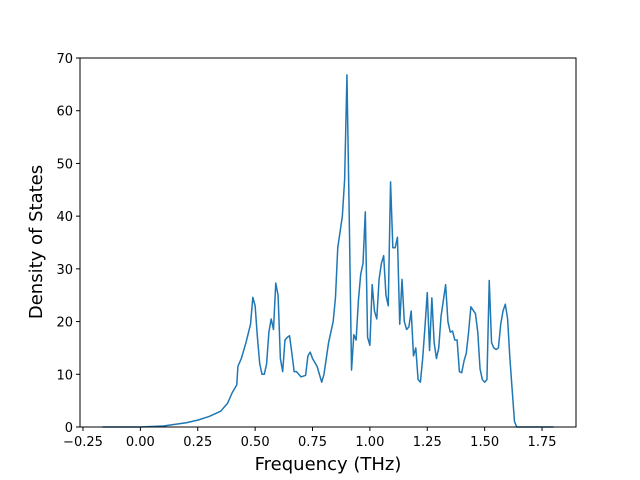  What do you see at coordinates (328, 464) in the screenshot?
I see `x-axis-label: Frequency (THz)` at bounding box center [328, 464].